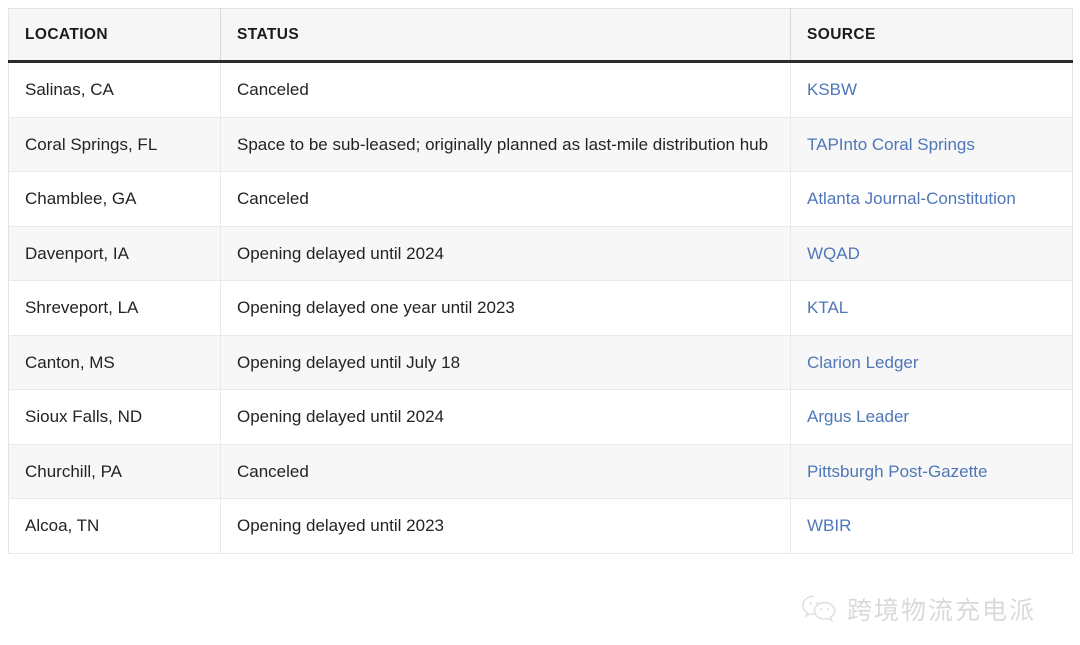  Describe the element at coordinates (505, 35) in the screenshot. I see `column-header-status: STATUS` at that location.